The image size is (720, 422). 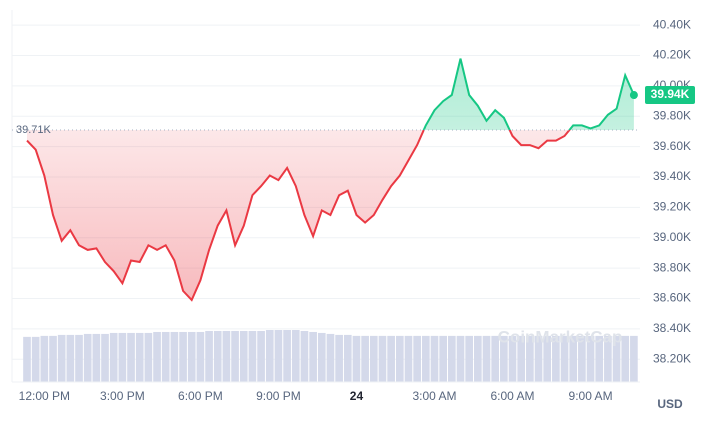 I want to click on x-tick-label: 3:00 PM, so click(x=122, y=396).